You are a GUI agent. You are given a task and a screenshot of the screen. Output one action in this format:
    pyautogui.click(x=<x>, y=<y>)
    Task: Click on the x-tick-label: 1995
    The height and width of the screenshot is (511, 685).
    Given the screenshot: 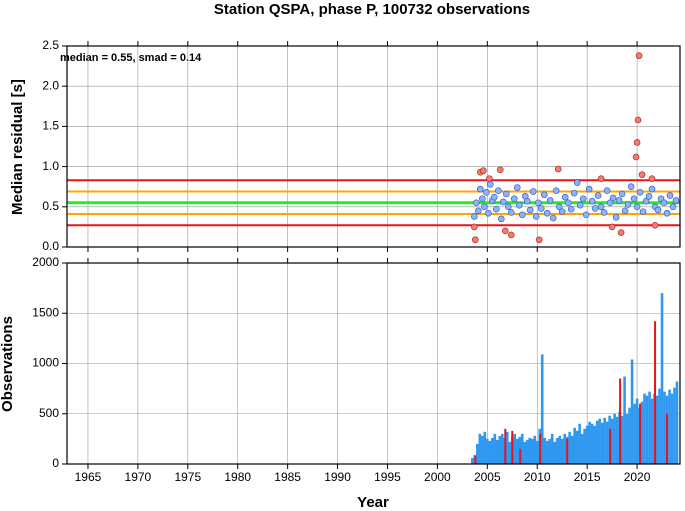 What is the action you would take?
    pyautogui.click(x=387, y=477)
    